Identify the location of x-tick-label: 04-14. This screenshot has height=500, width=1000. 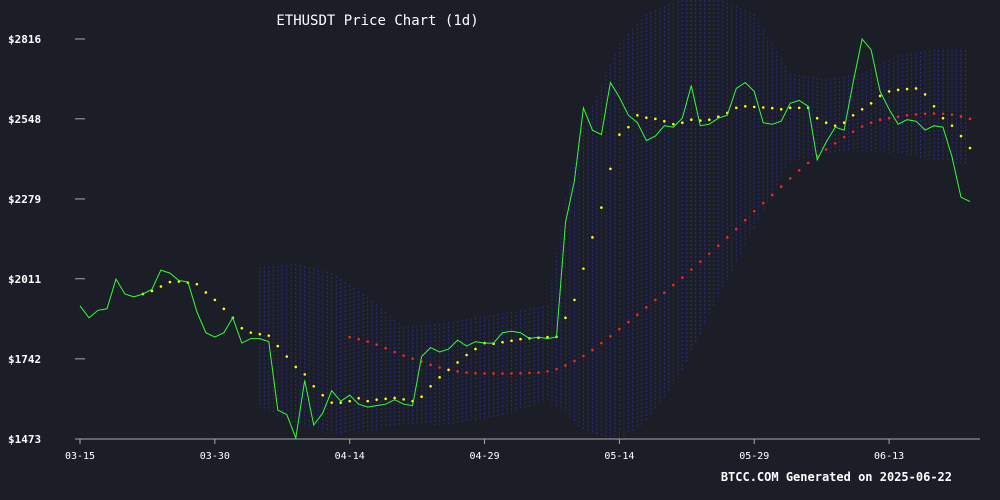
(350, 456).